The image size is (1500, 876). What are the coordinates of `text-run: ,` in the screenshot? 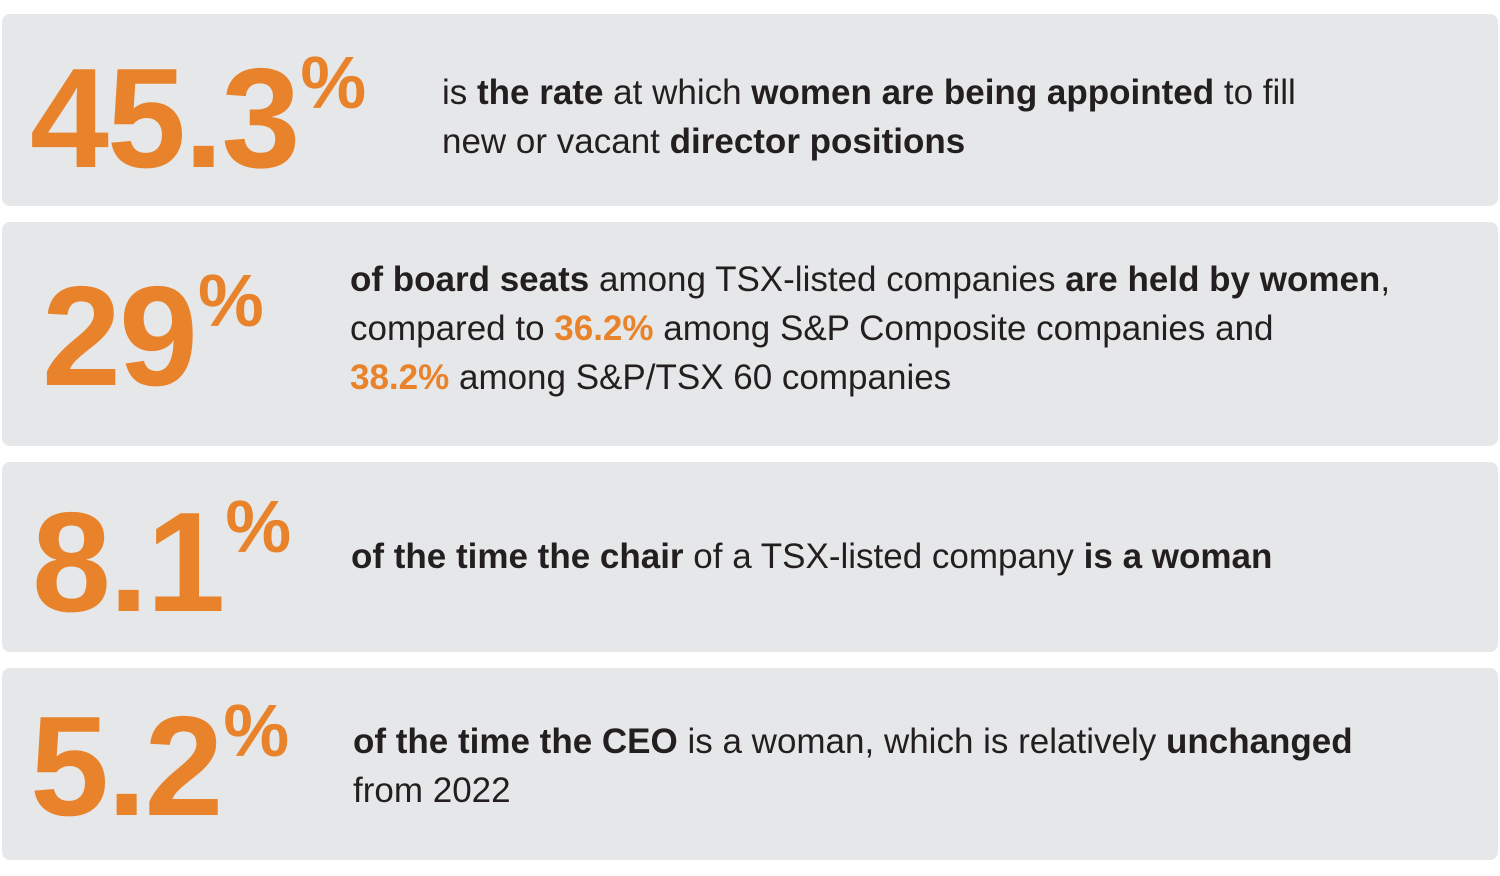 It's located at (1385, 279).